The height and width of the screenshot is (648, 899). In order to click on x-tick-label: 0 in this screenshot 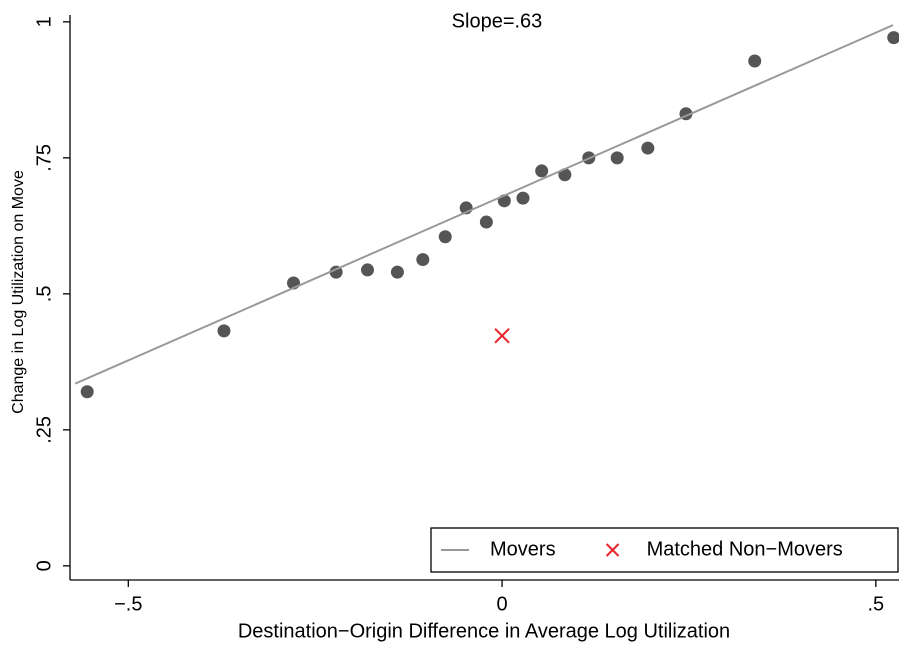, I will do `click(502, 604)`.